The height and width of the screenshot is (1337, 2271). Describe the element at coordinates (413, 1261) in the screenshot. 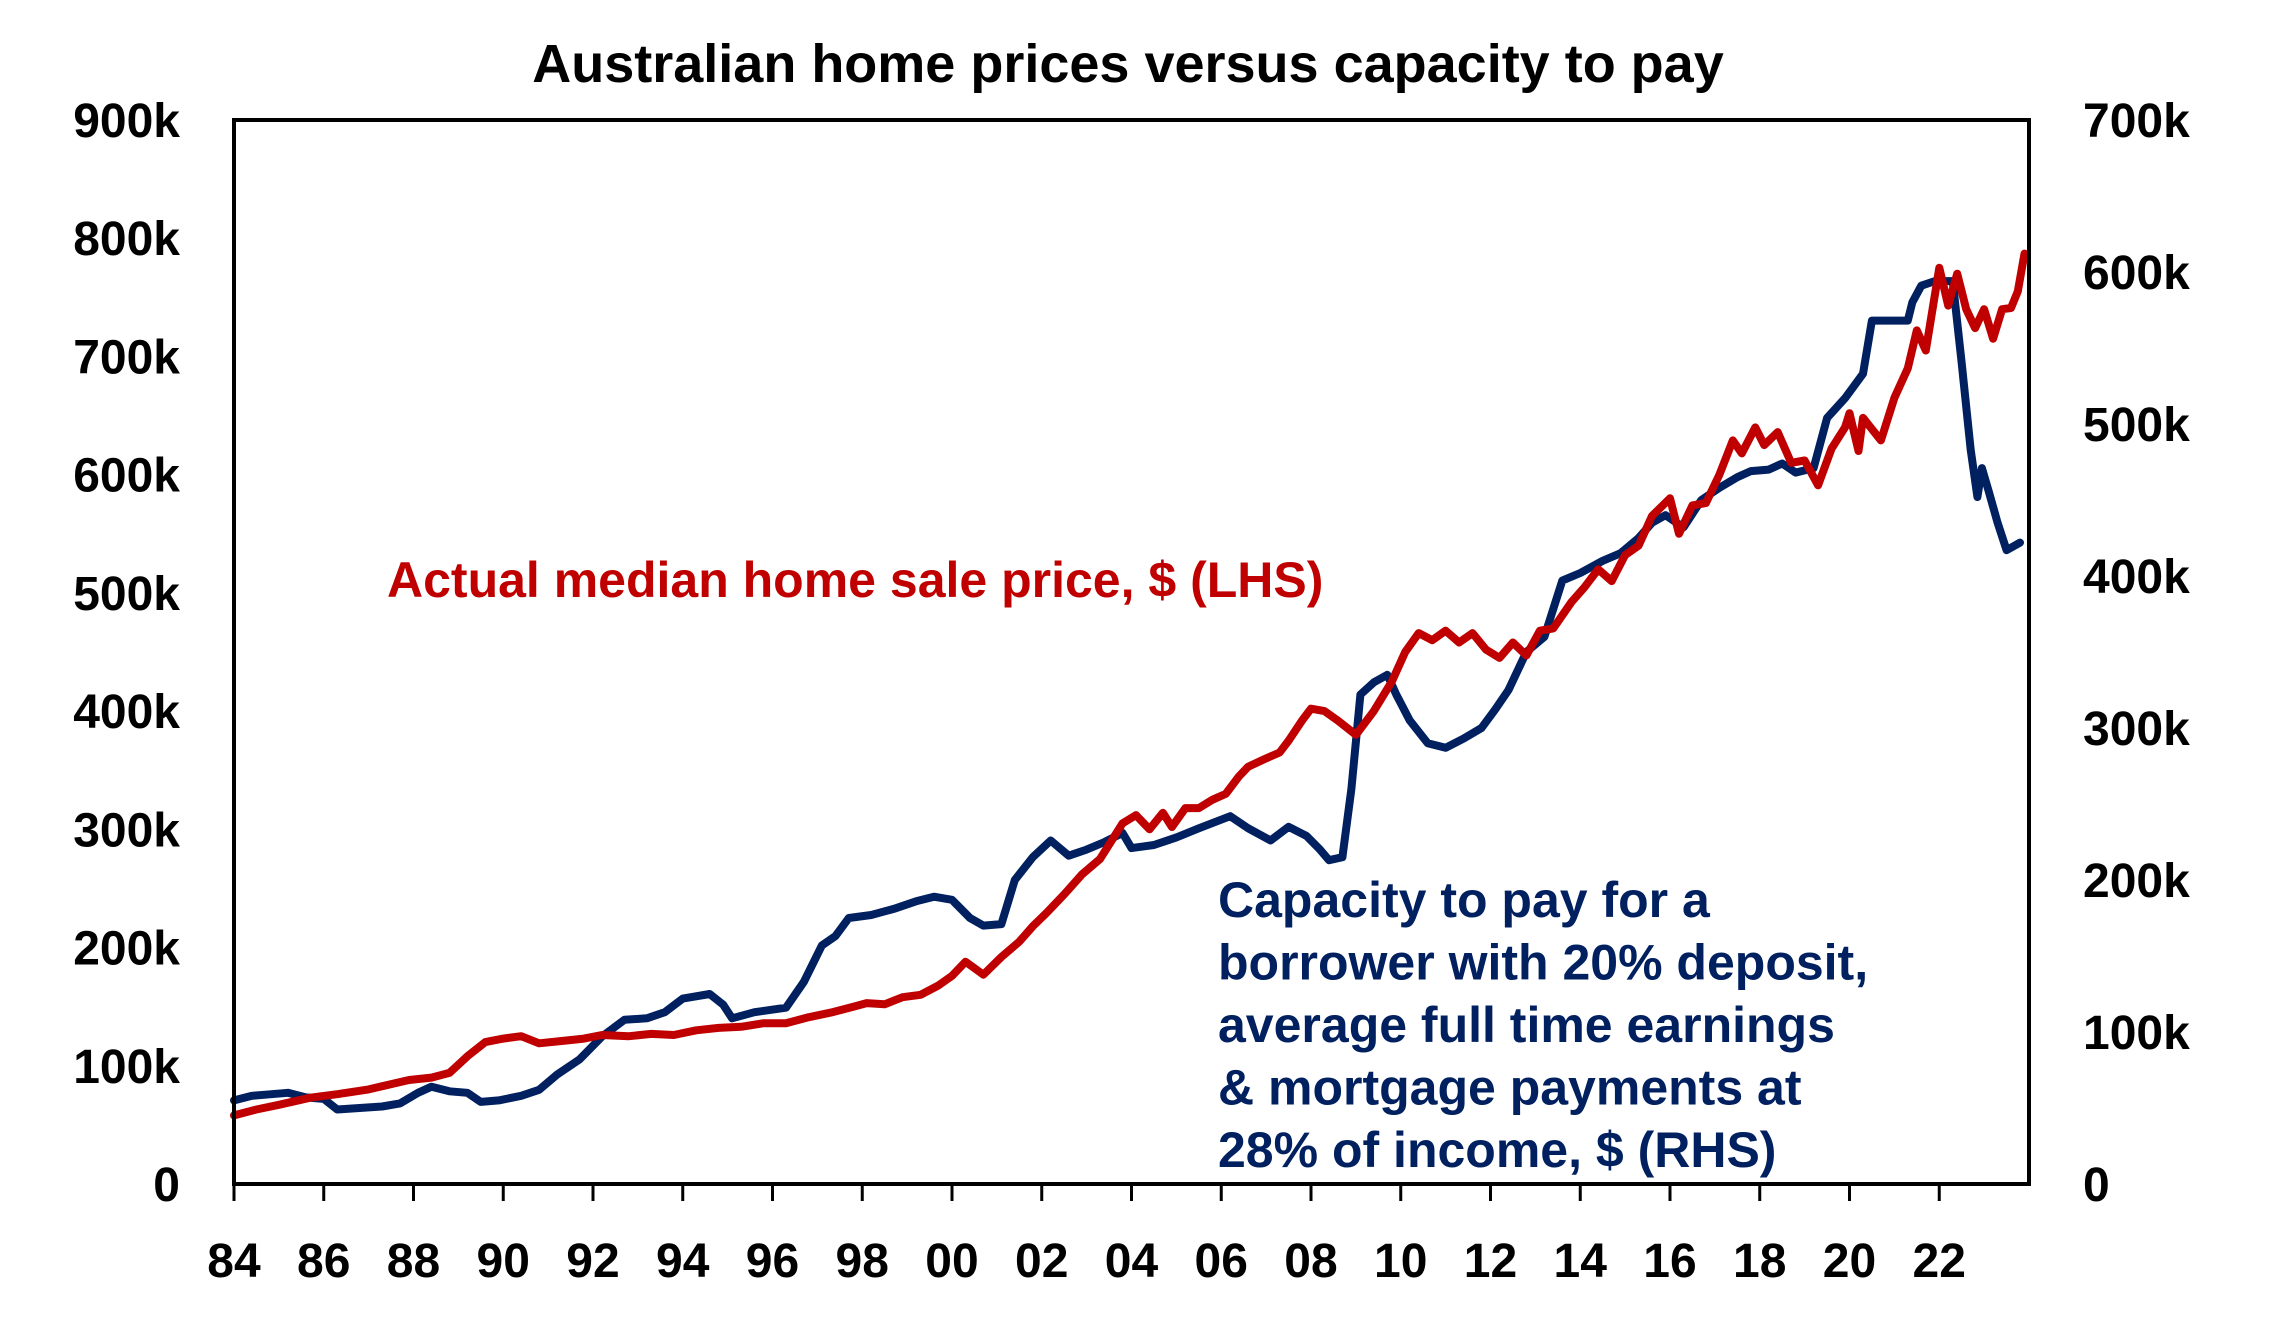

I see `x-axis-tick-label: 88` at that location.